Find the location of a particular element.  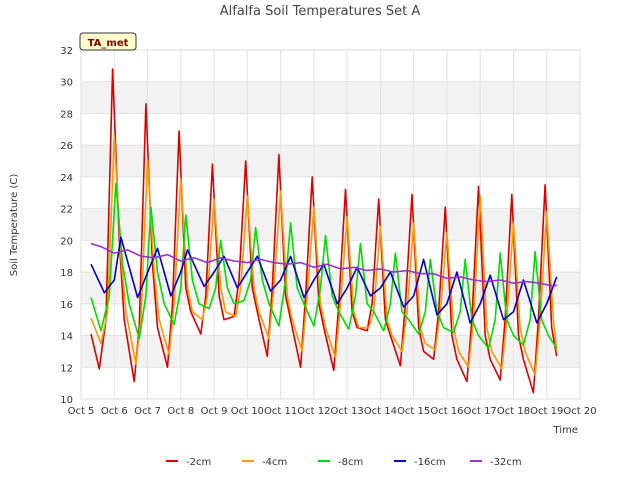

annotation-box: TA_met is located at coordinates (108, 41).